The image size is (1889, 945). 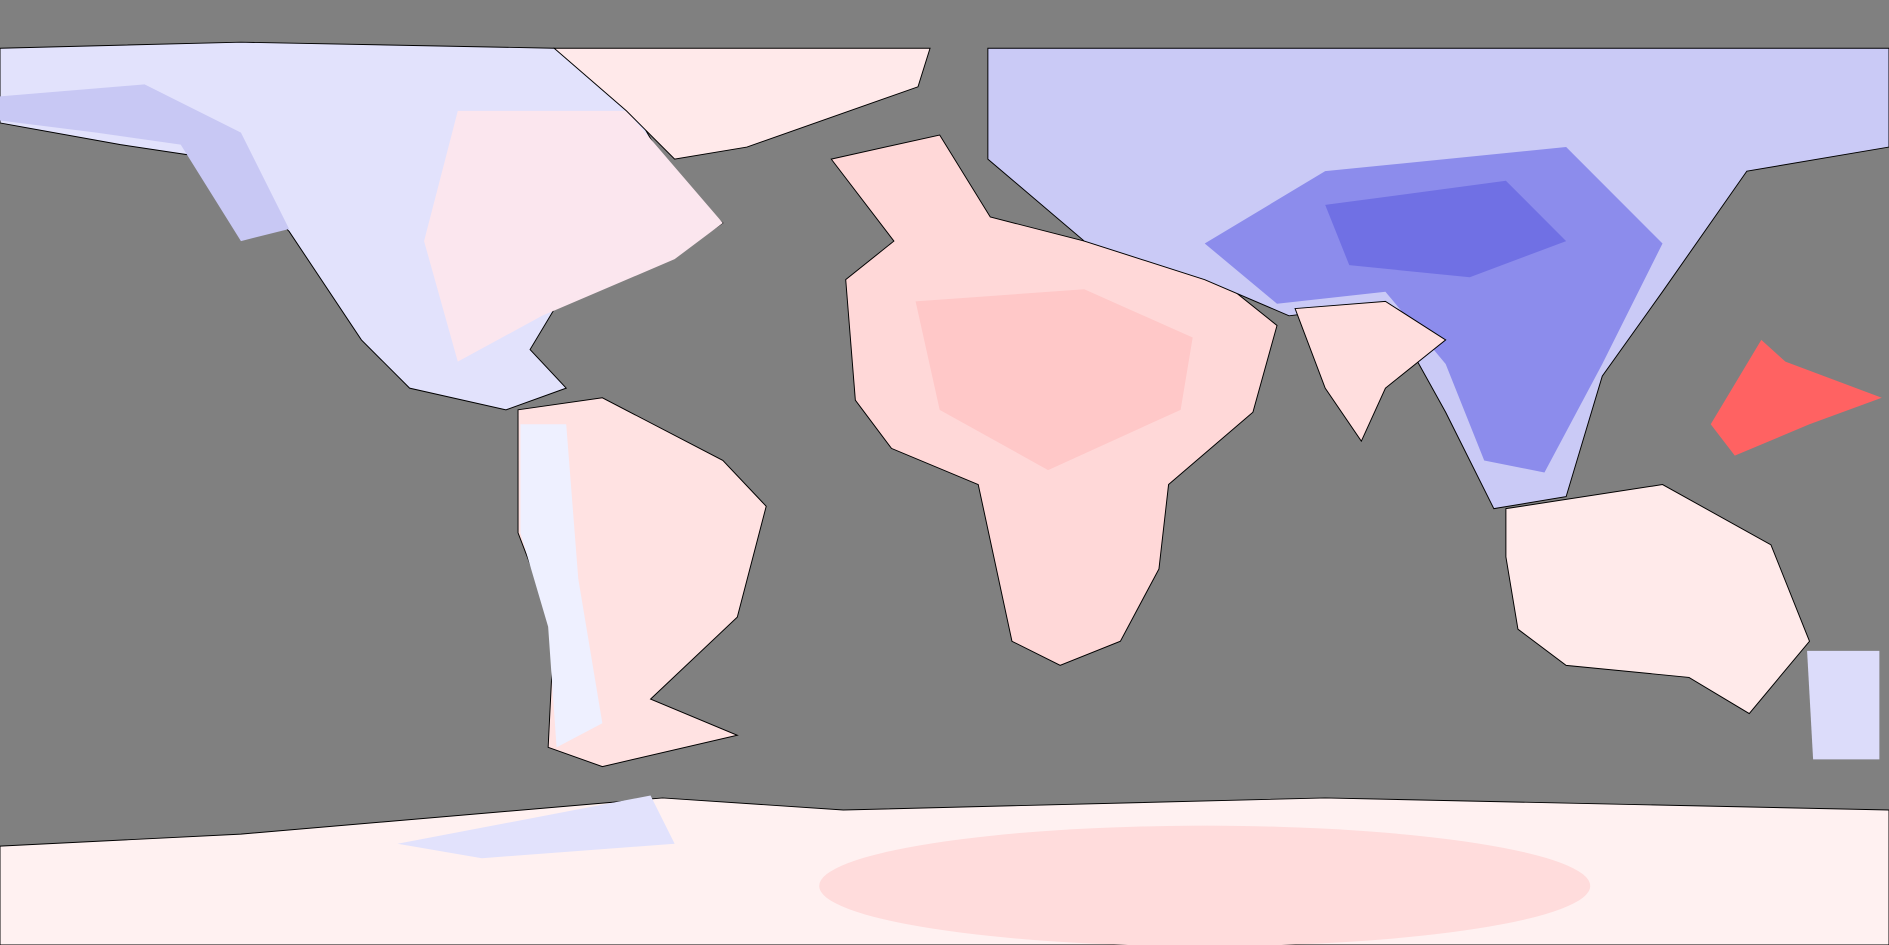 I want to click on pacific-anomaly, so click(x=1796, y=397).